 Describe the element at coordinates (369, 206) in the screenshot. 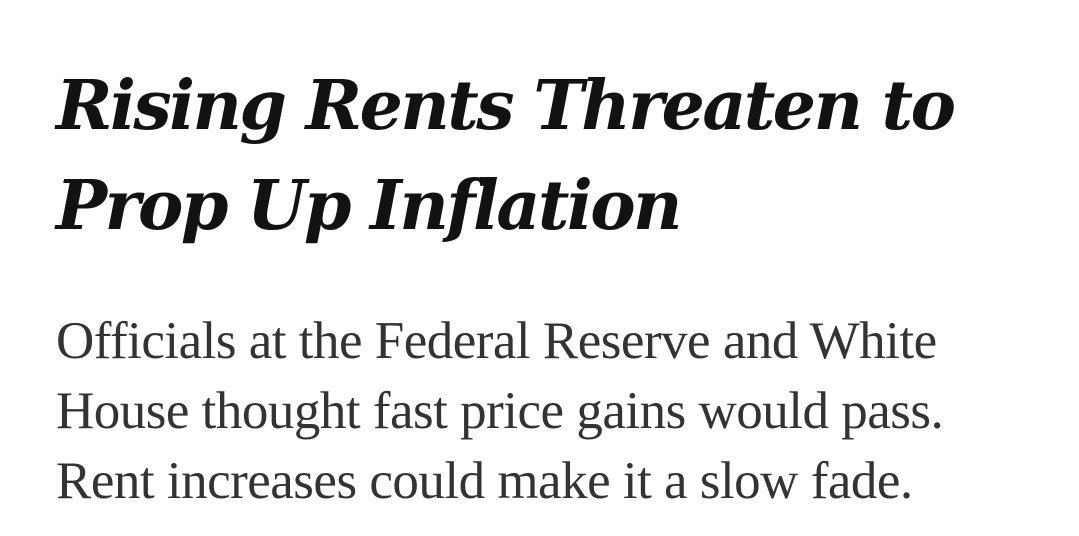

I see `headline-line-2: Prop Up Inflation` at that location.